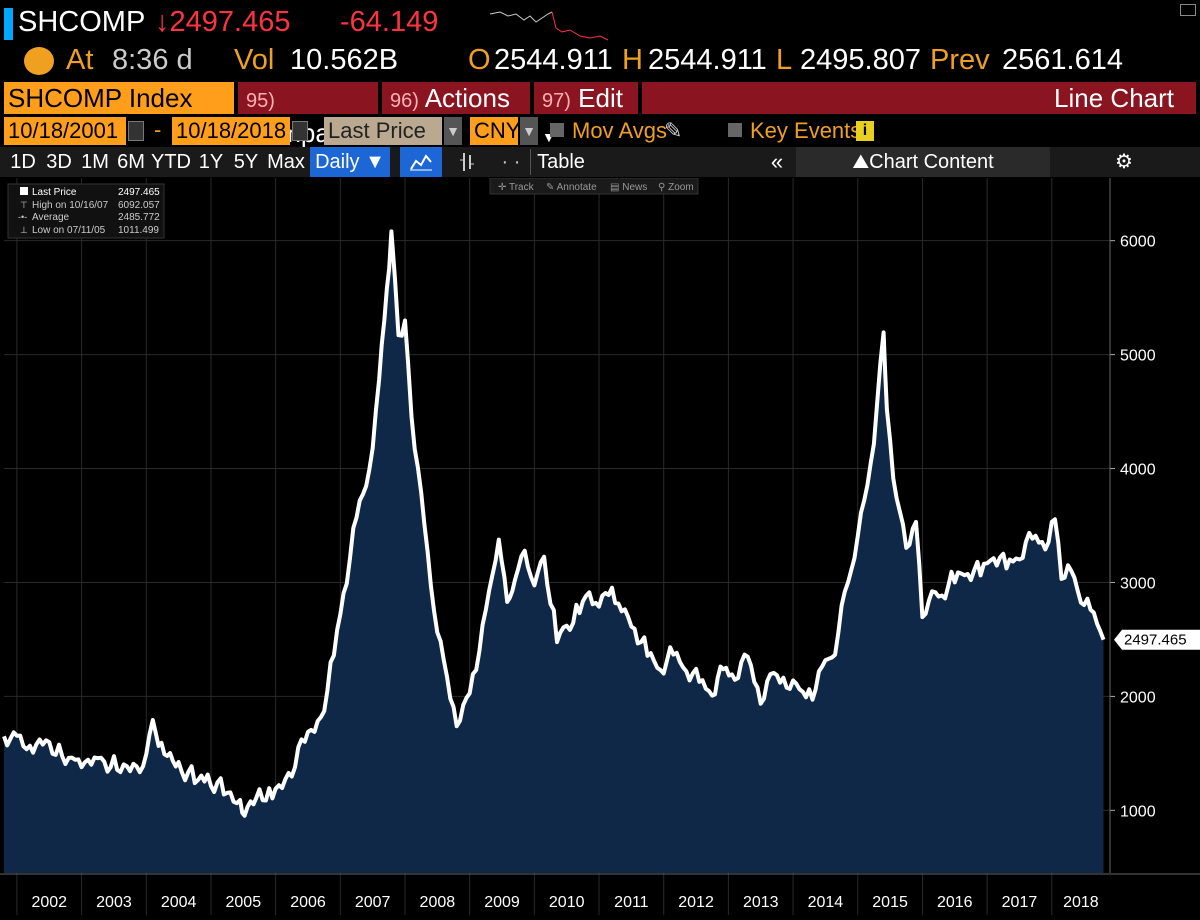 The width and height of the screenshot is (1200, 920). I want to click on zoom-tool: ⚲ Zoom, so click(676, 187).